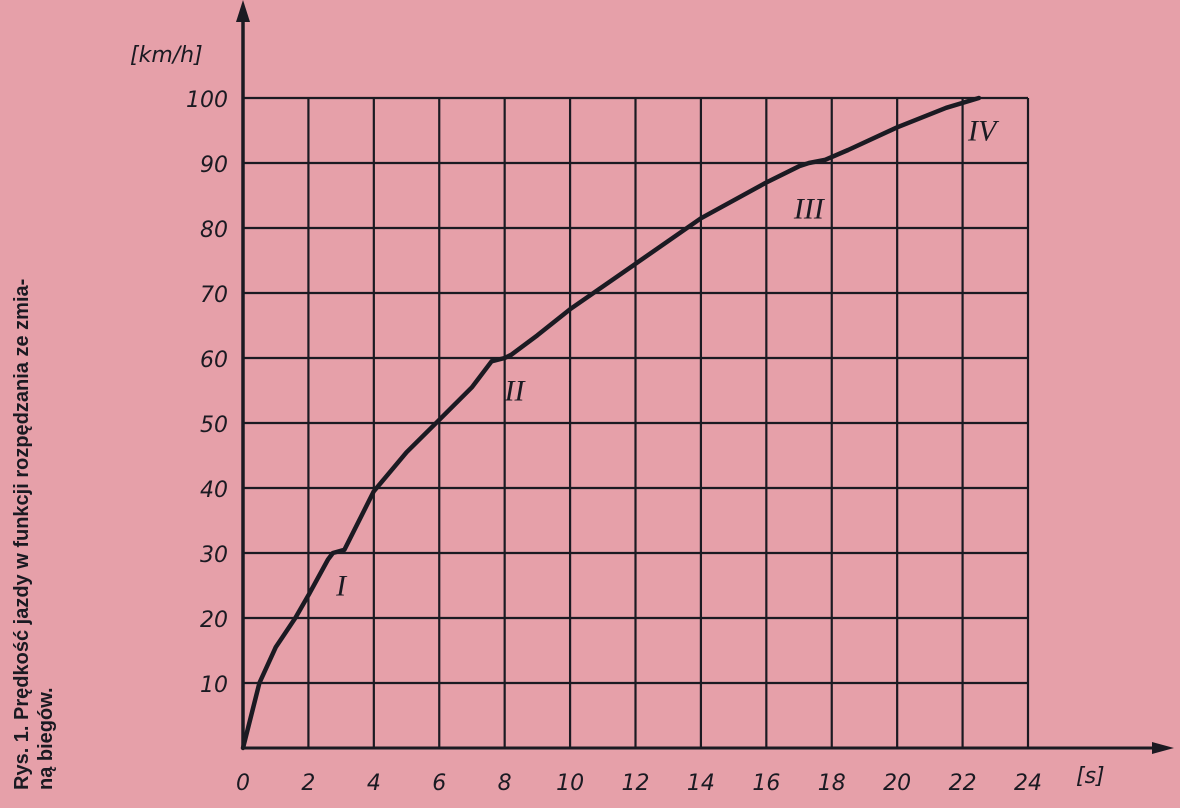 The height and width of the screenshot is (808, 1180). I want to click on y-tick-label: 40, so click(214, 490).